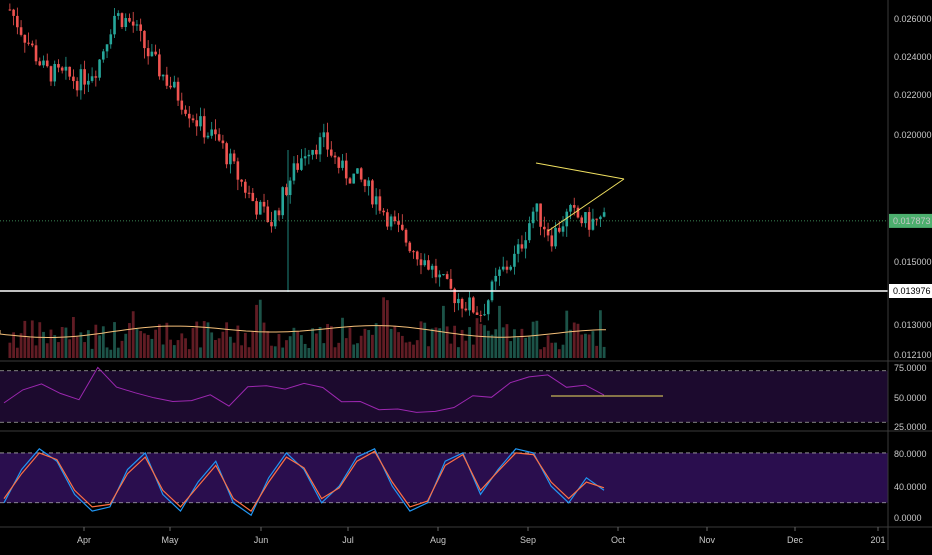  What do you see at coordinates (877, 540) in the screenshot?
I see `month-label: 201` at bounding box center [877, 540].